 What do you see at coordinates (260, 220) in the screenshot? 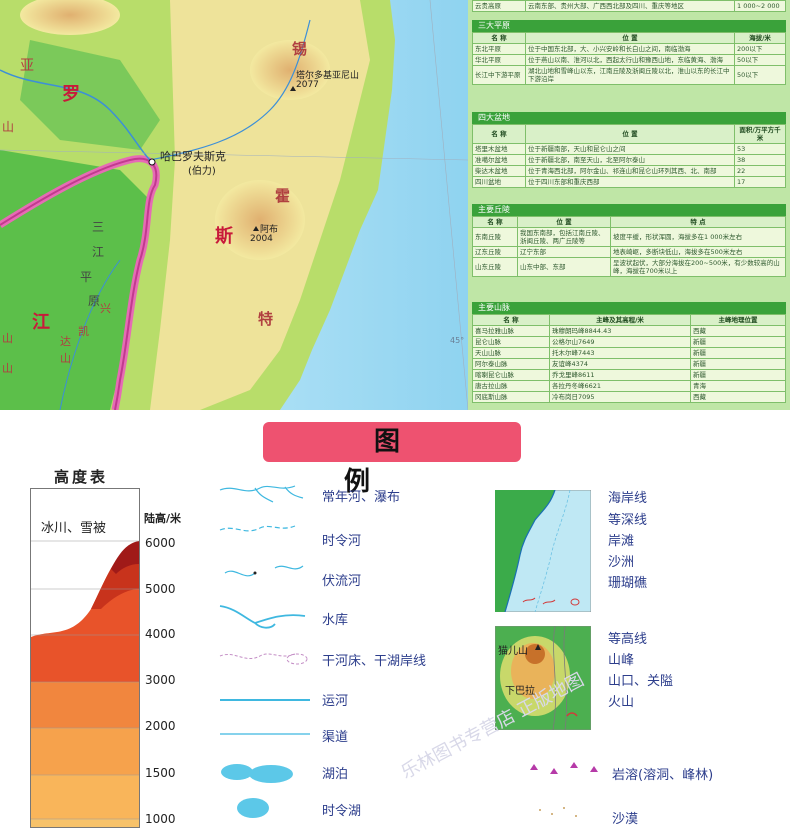
I see `mountain-range` at bounding box center [260, 220].